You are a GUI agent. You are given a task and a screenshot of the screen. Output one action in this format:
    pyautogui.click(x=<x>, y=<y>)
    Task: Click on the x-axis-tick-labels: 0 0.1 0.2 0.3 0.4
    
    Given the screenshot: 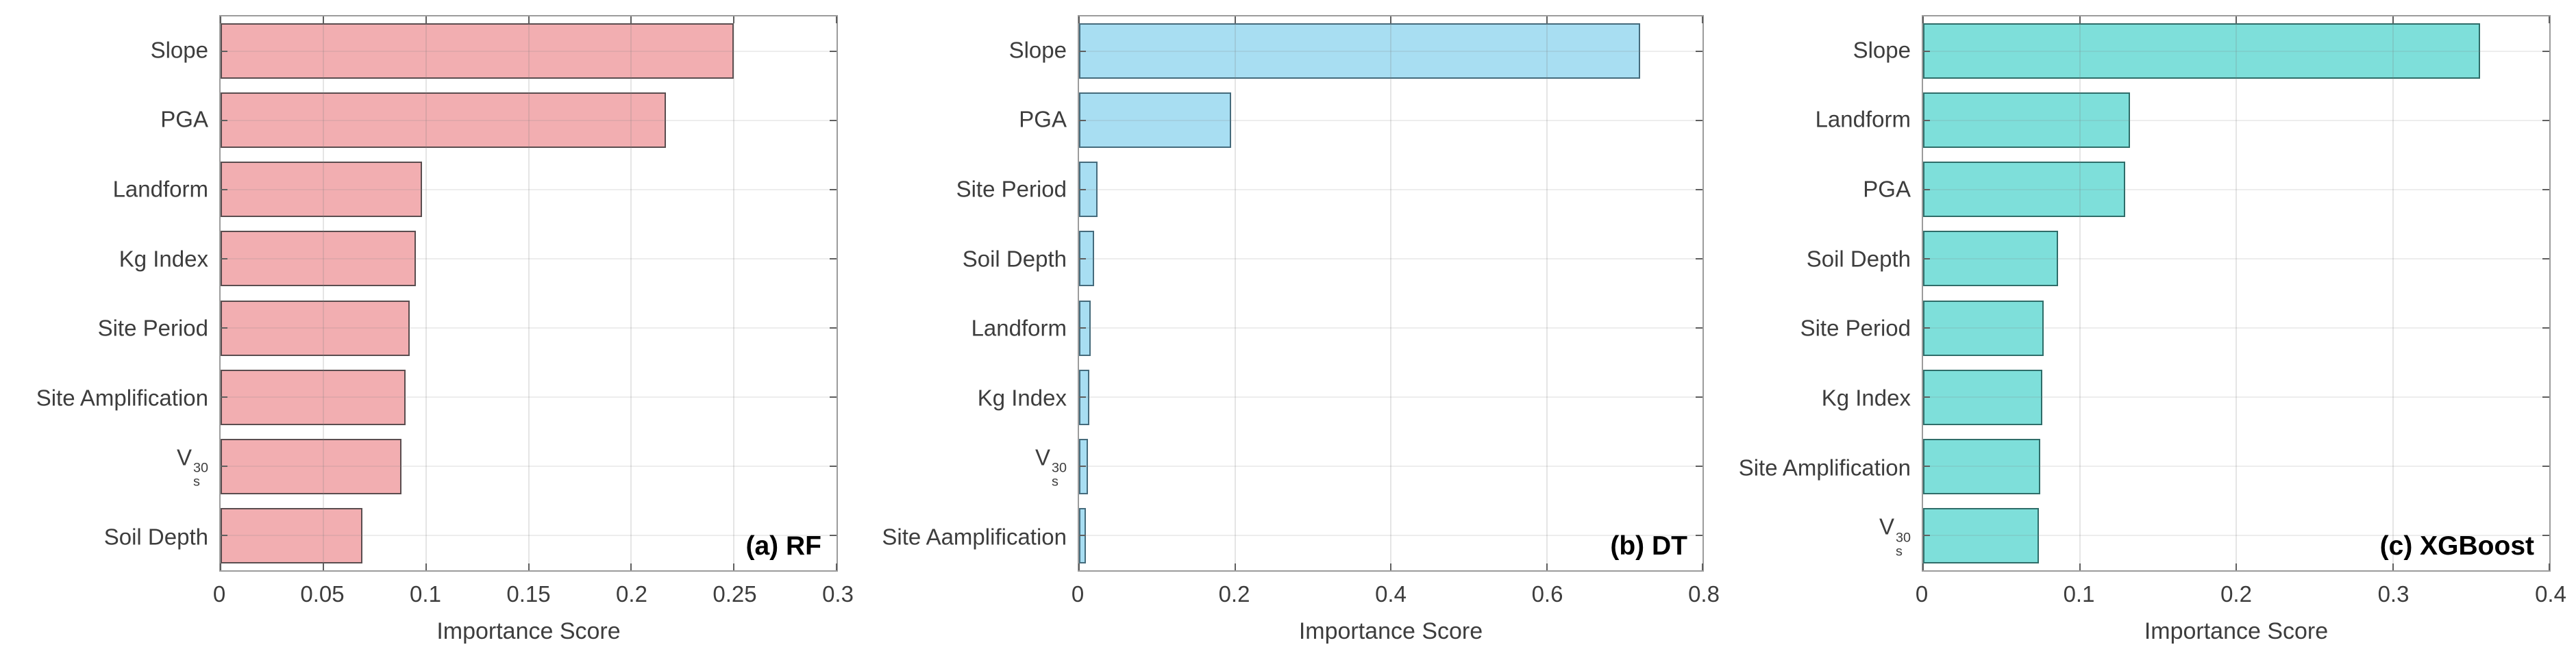 What is the action you would take?
    pyautogui.click(x=2241, y=596)
    